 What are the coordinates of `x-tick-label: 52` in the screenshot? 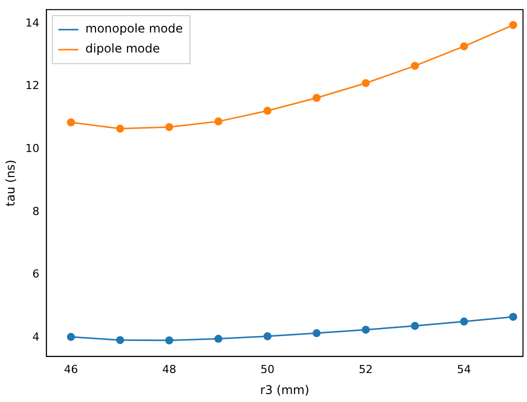 It's located at (365, 369).